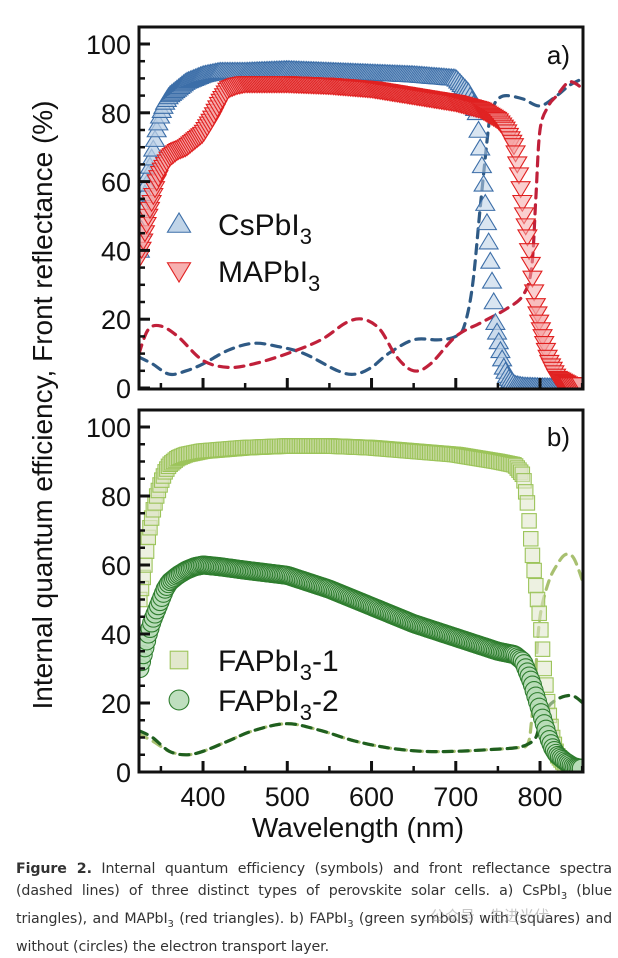 The height and width of the screenshot is (958, 618). I want to click on x-tick-label: 600, so click(371, 797).